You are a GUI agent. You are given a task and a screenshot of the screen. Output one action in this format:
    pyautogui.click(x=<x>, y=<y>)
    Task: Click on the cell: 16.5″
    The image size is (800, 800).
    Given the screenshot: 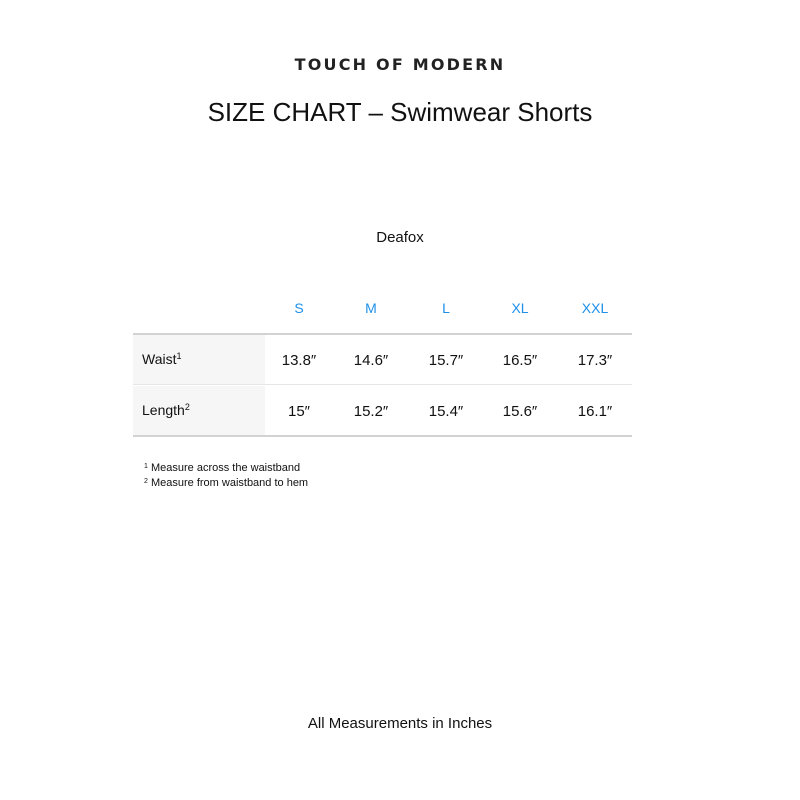 What is the action you would take?
    pyautogui.click(x=520, y=360)
    